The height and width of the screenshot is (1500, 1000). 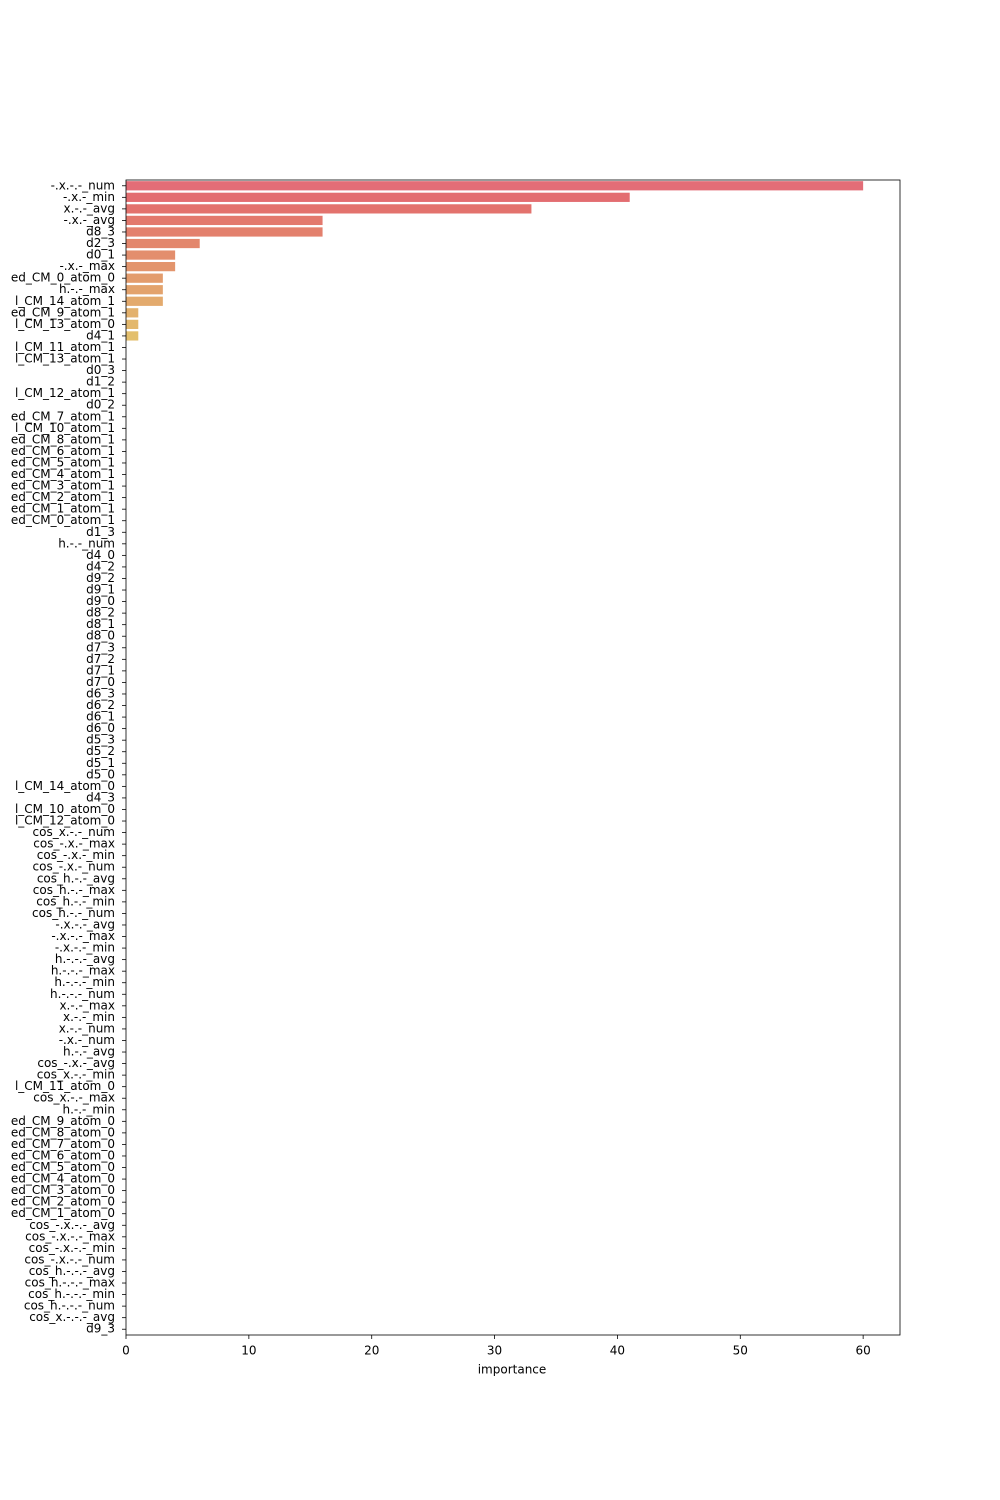 I want to click on y-tick-label: d7_1, so click(x=100, y=670).